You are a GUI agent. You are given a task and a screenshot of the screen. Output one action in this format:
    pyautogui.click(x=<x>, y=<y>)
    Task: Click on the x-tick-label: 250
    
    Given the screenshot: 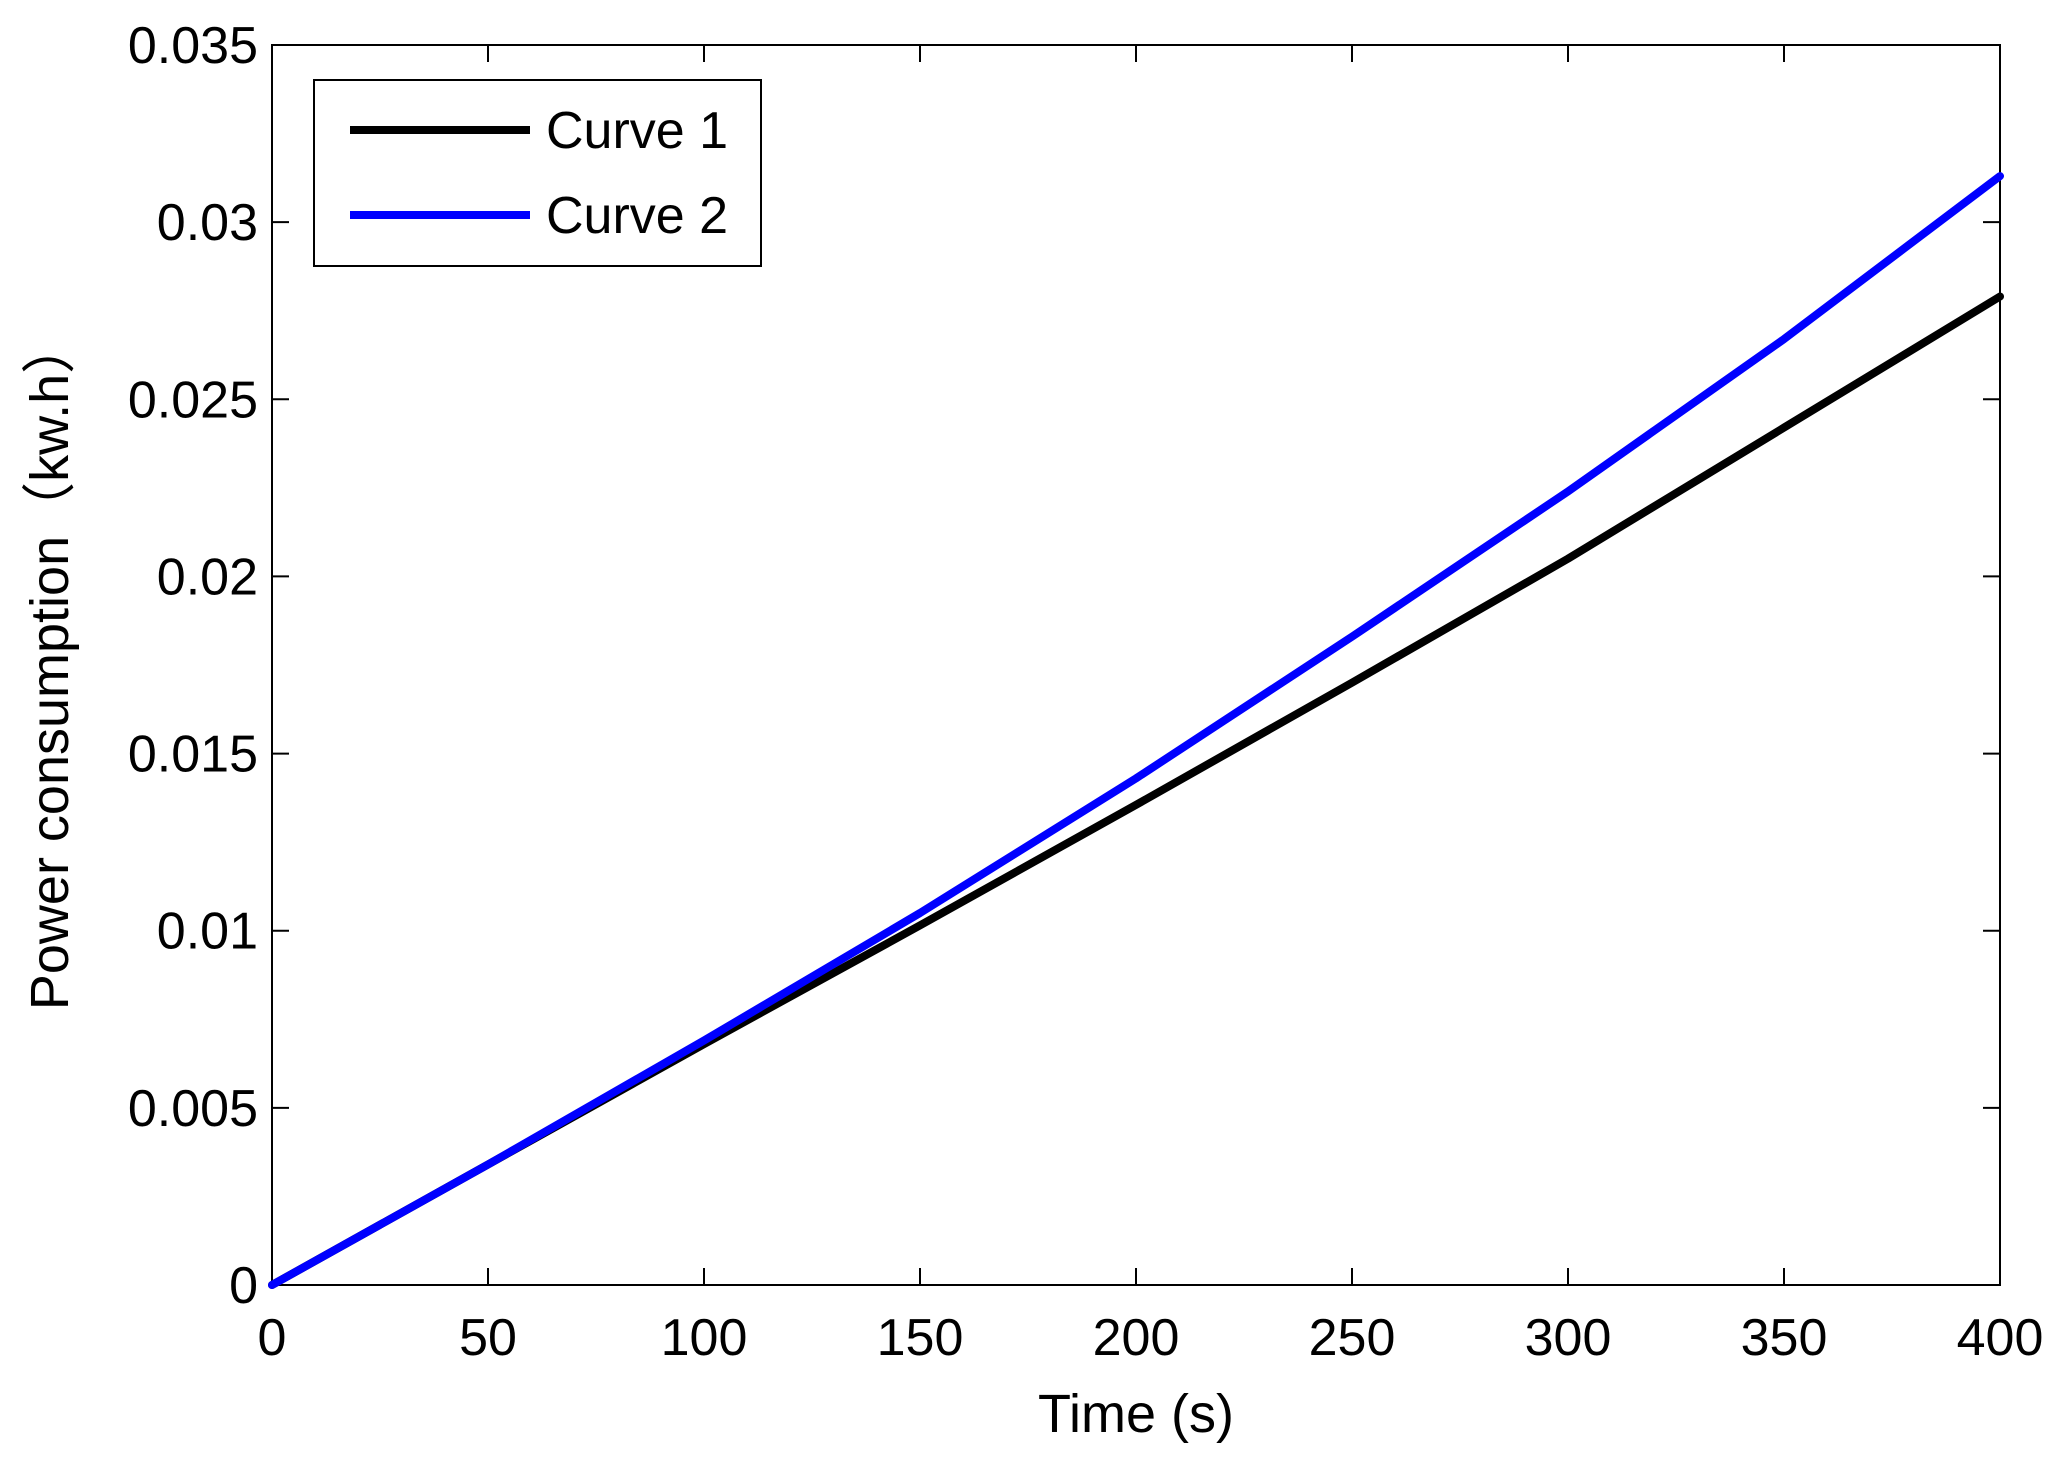 What is the action you would take?
    pyautogui.click(x=1352, y=1338)
    